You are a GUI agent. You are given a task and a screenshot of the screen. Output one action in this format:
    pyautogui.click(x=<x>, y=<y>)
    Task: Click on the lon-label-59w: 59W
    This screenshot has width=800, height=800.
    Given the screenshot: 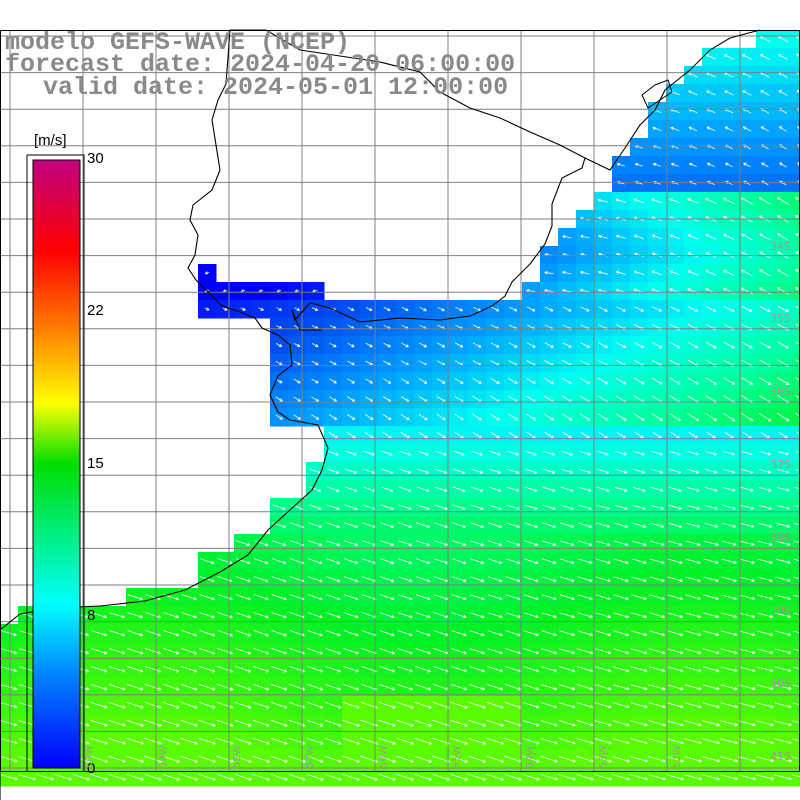 What is the action you would take?
    pyautogui.click(x=163, y=756)
    